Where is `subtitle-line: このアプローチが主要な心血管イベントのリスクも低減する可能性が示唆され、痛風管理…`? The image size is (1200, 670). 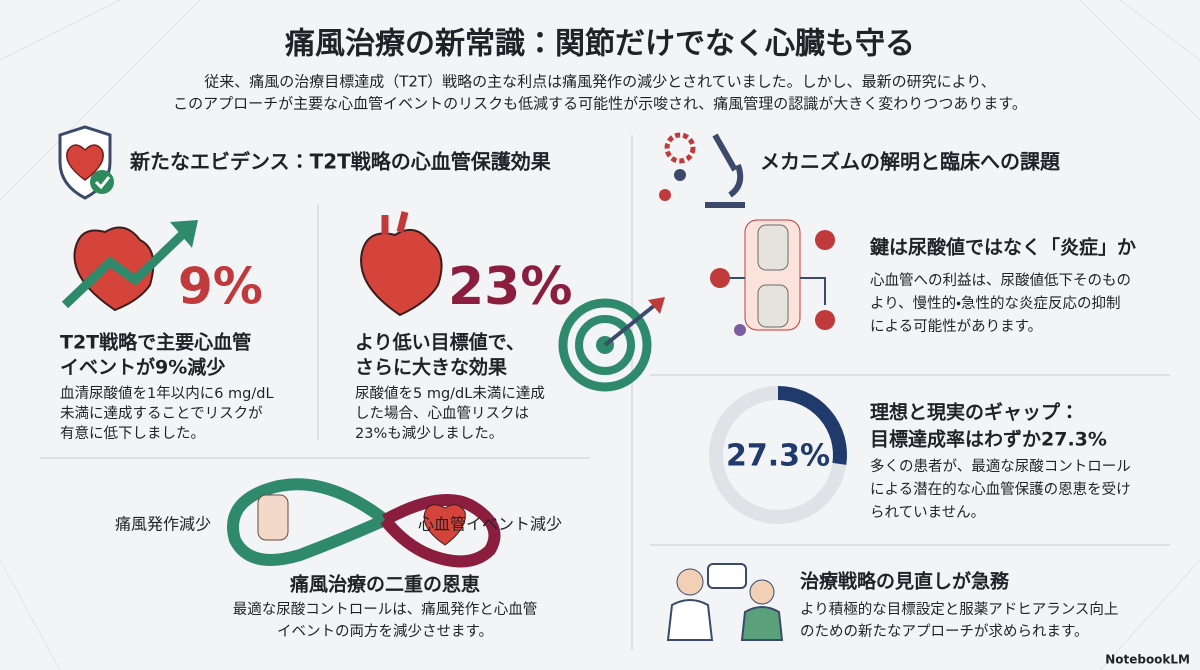 subtitle-line: このアプローチが主要な心血管イベントのリスクも低減する可能性が示唆され、痛風管理… is located at coordinates (600, 104).